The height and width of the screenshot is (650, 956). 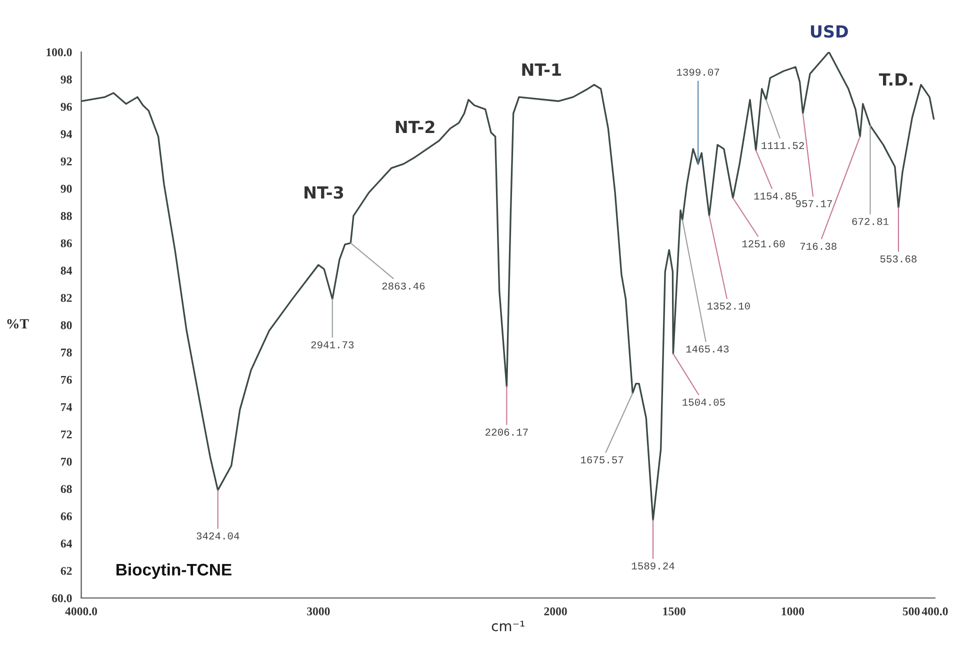 I want to click on x-tick-label: 1500, so click(x=674, y=611).